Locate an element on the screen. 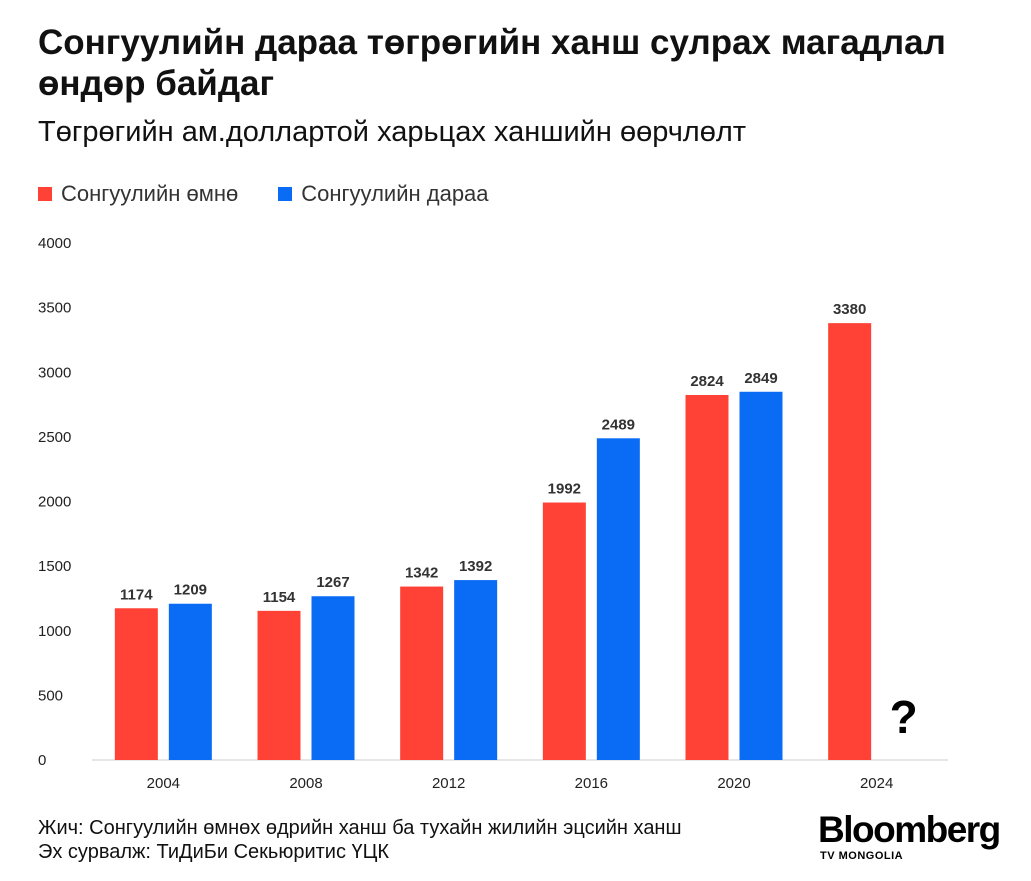  data-label: 1267 is located at coordinates (332, 582).